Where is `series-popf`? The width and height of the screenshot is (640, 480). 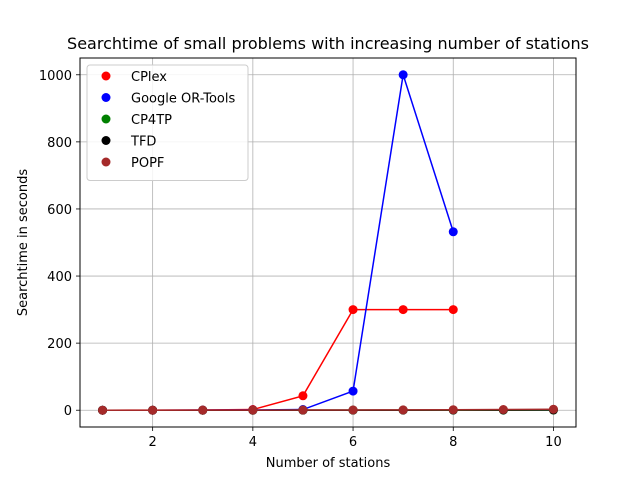
series-popf is located at coordinates (328, 409).